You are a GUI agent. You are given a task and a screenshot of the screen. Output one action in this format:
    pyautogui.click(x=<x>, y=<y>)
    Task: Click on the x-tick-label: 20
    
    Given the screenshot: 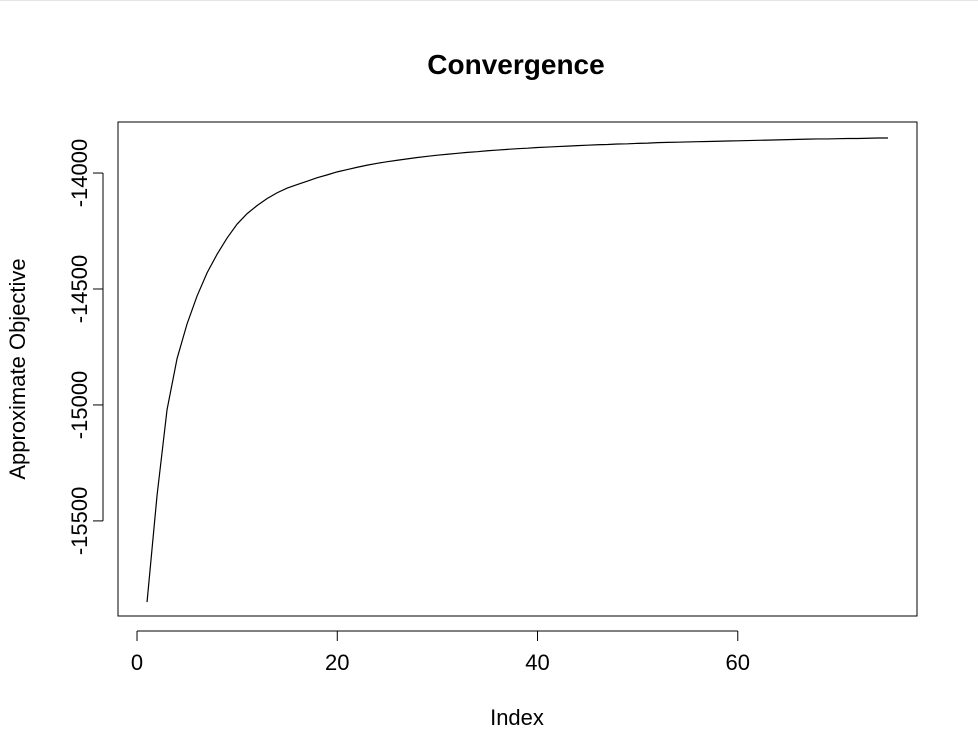 What is the action you would take?
    pyautogui.click(x=337, y=662)
    